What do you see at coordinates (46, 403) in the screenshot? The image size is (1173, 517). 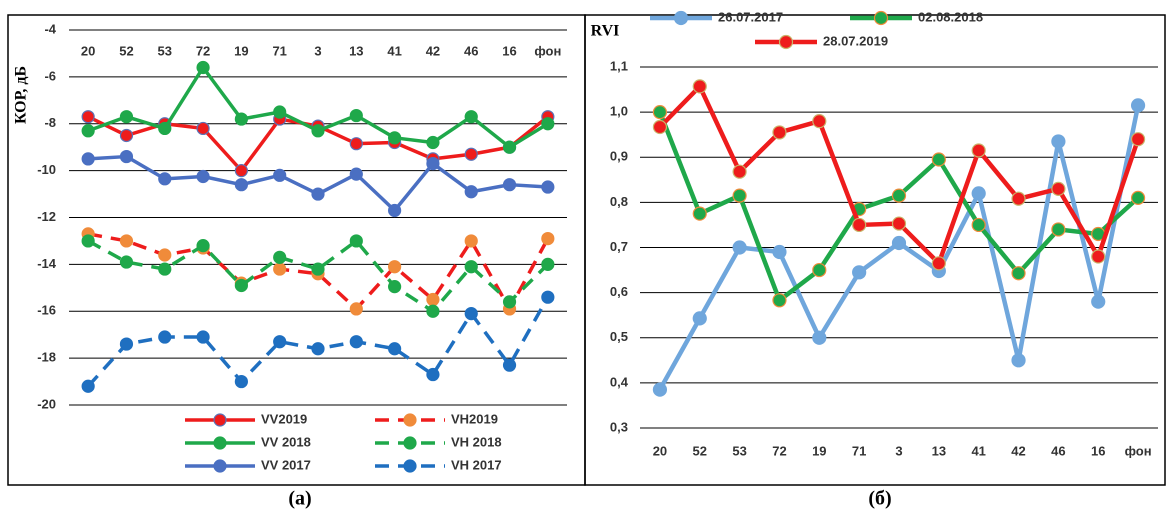 I see `y-tick-label: -20` at bounding box center [46, 403].